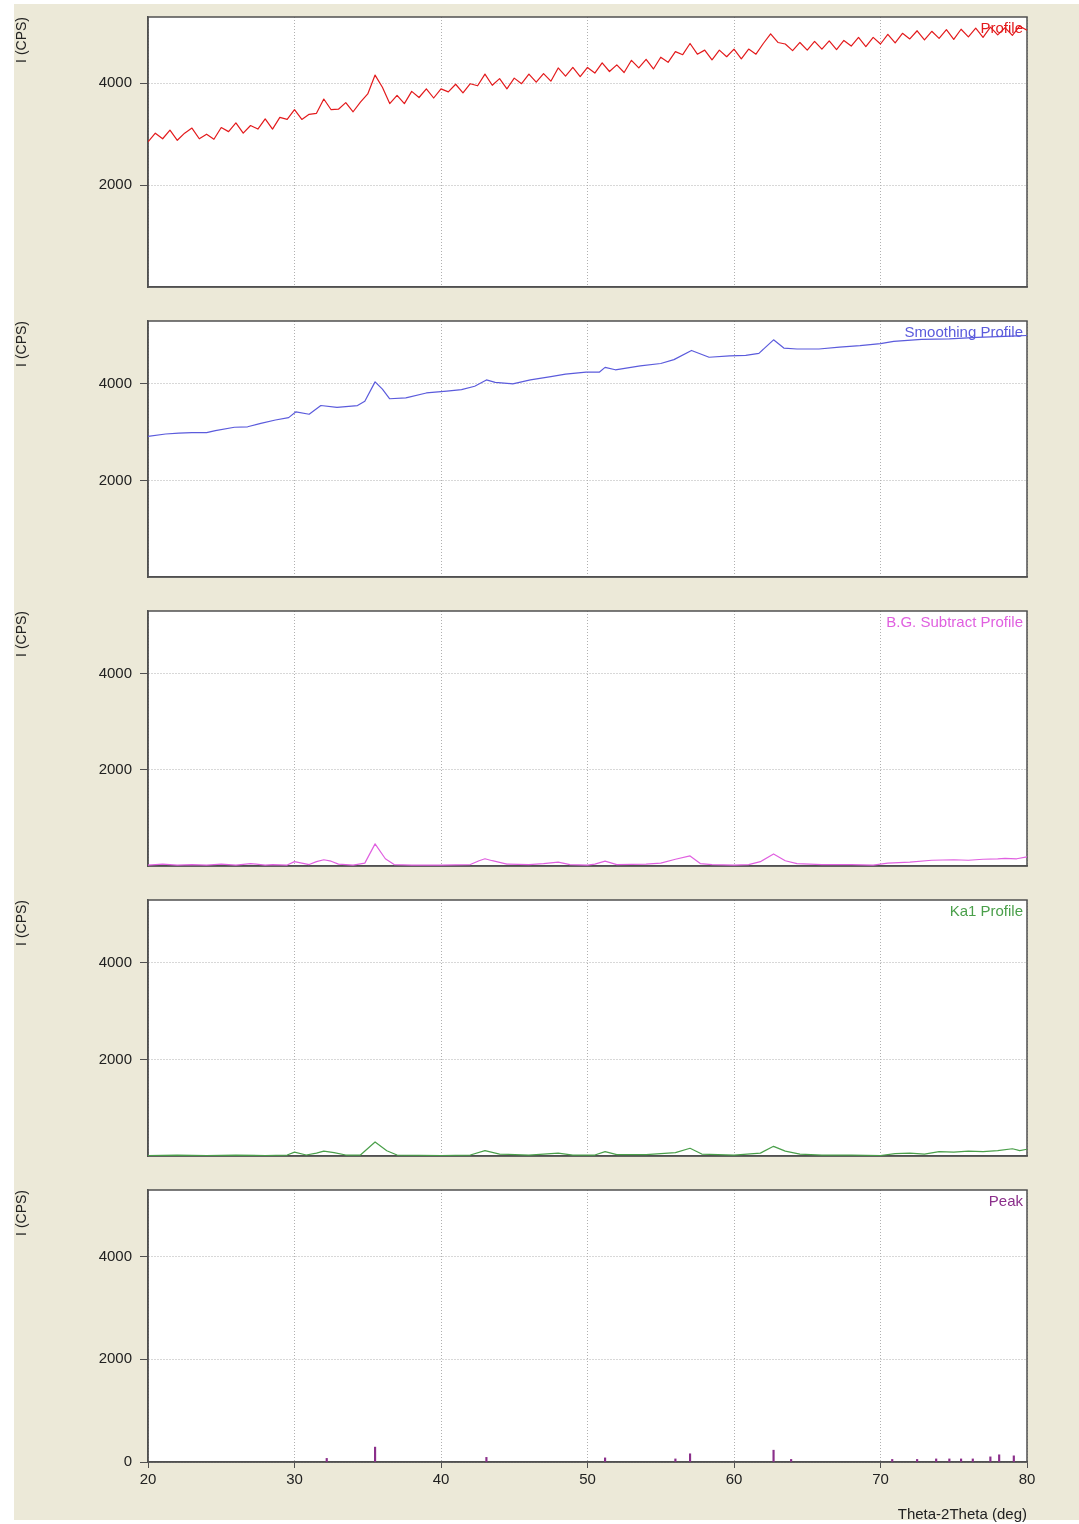 Image resolution: width=1079 pixels, height=1524 pixels. Describe the element at coordinates (1006, 1200) in the screenshot. I see `text: Peak` at that location.